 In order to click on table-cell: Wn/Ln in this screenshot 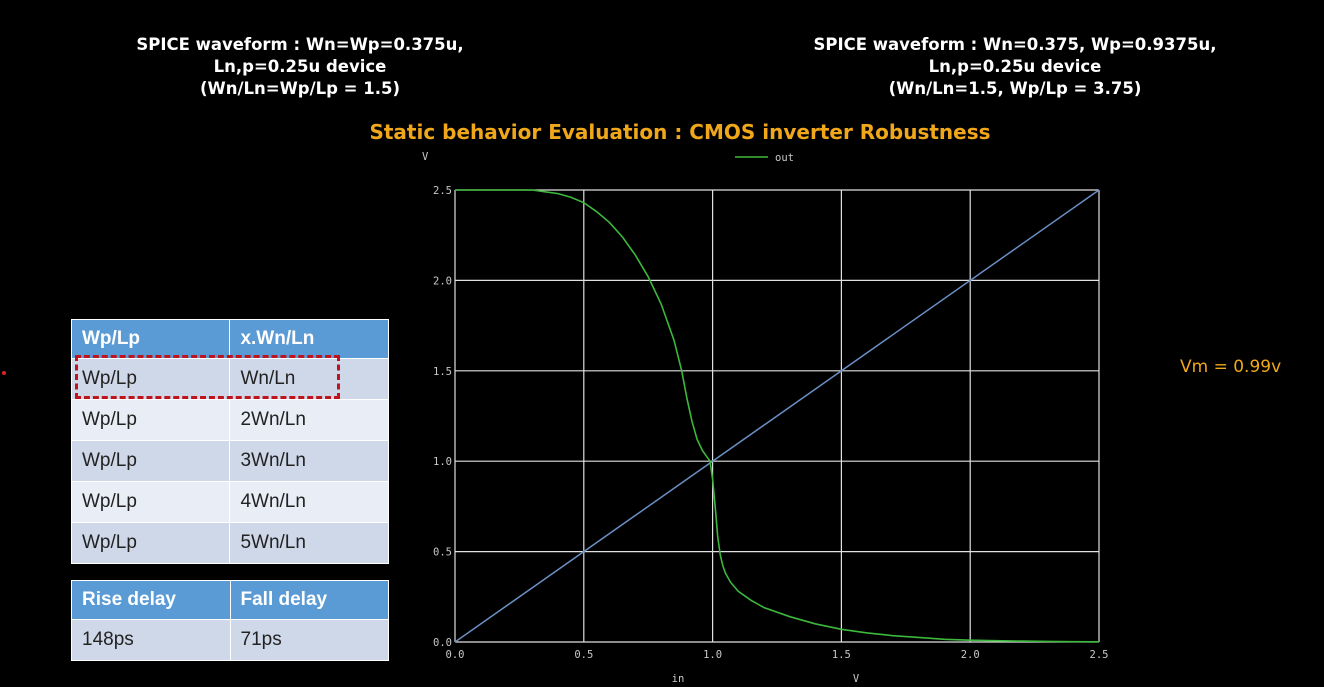, I will do `click(309, 379)`.